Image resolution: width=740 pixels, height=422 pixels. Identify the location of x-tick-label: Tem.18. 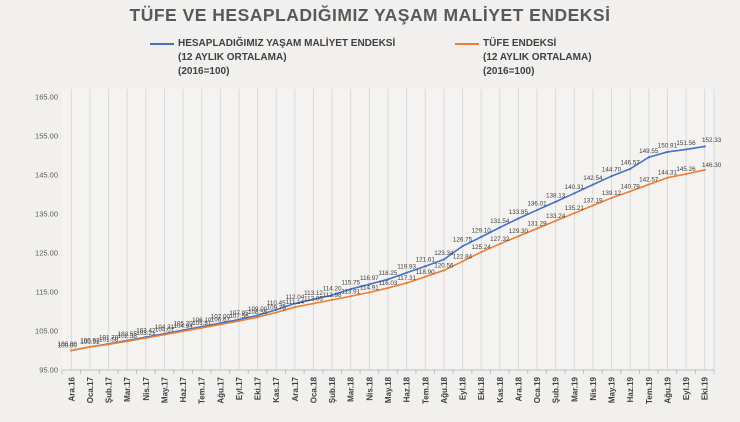
(425, 390).